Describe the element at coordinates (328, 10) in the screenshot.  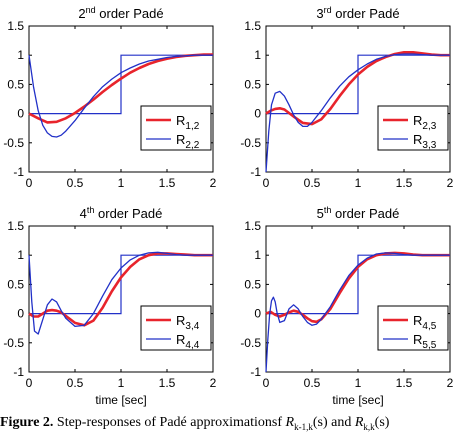
I see `title-superscript: rd` at that location.